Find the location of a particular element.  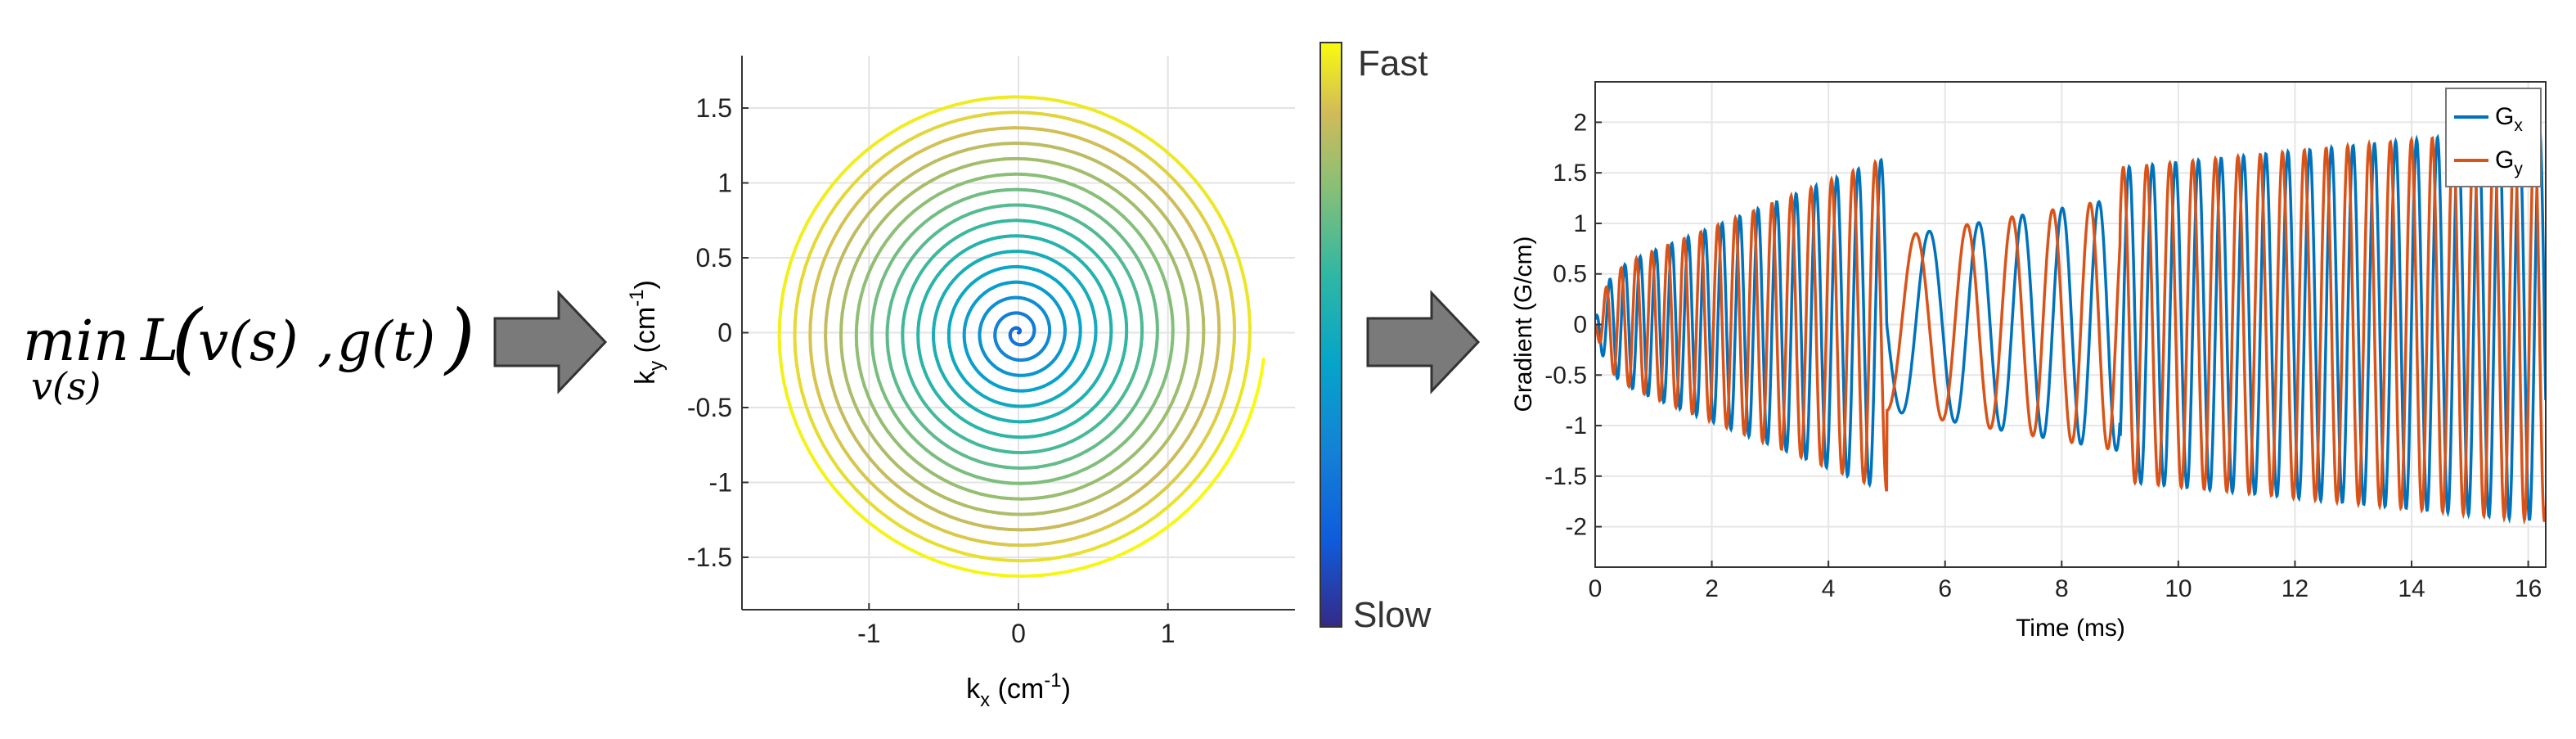

gradient-x-tick-label: 16 is located at coordinates (2529, 588).